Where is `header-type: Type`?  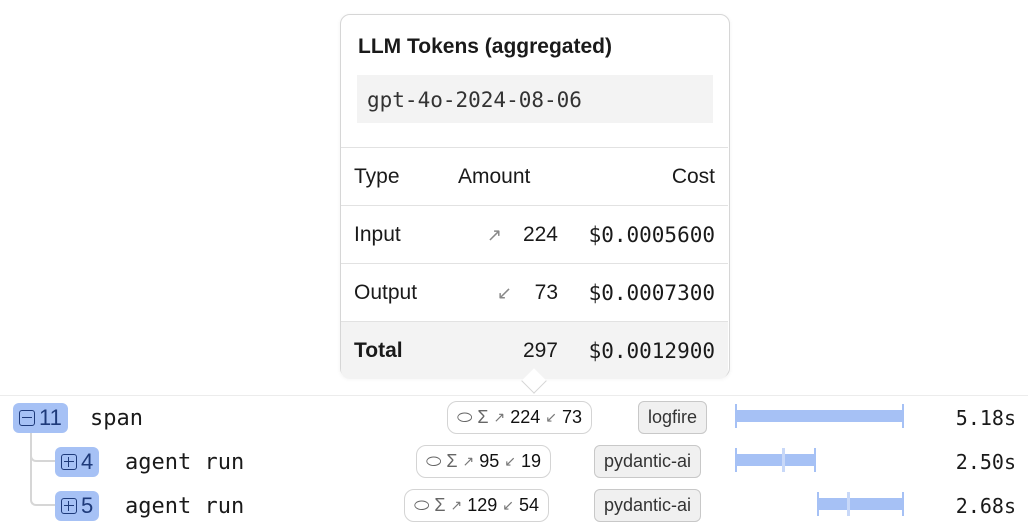 header-type: Type is located at coordinates (377, 176).